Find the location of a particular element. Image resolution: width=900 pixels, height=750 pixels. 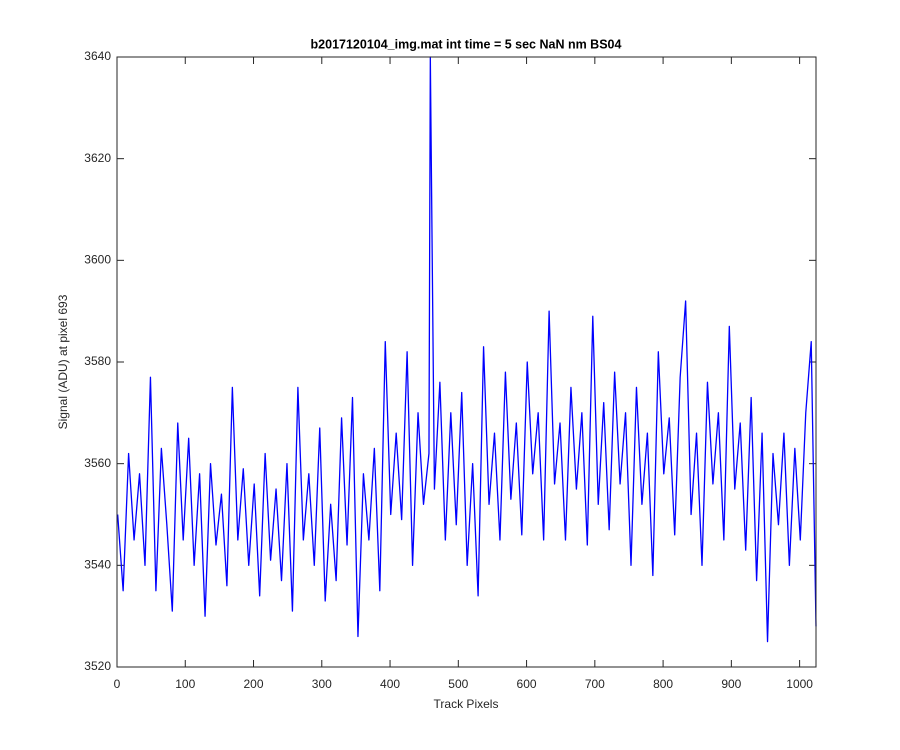

y-axis-label: Signal (ADU) at pixel 693 is located at coordinates (63, 361).